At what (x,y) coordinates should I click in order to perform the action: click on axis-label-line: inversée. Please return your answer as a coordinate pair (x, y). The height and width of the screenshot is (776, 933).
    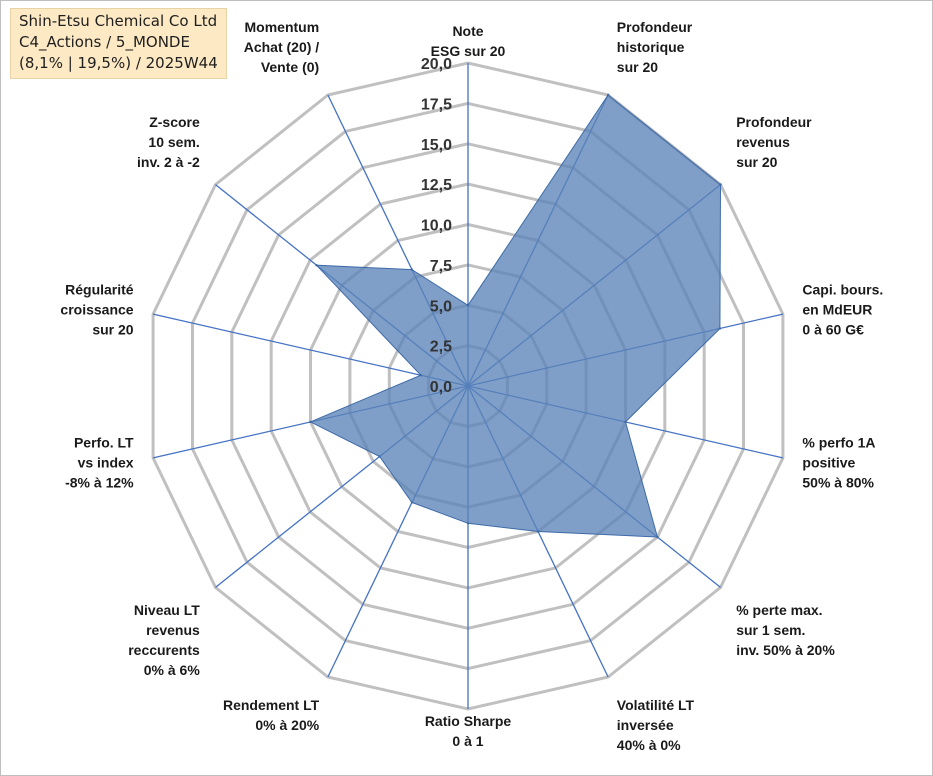
    Looking at the image, I should click on (645, 725).